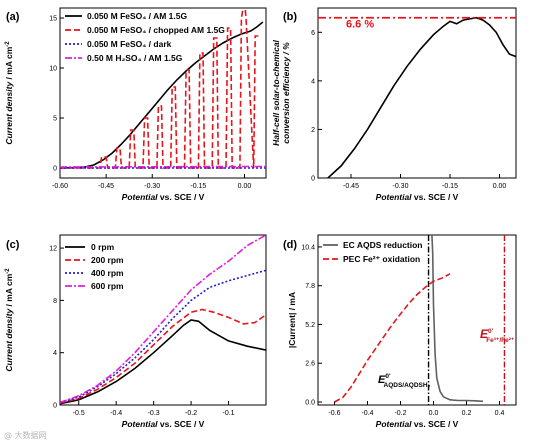 Image resolution: width=546 pixels, height=443 pixels. I want to click on annotation-fe-potential: E0' Fe³⁺/Fe²⁺, so click(497, 335).